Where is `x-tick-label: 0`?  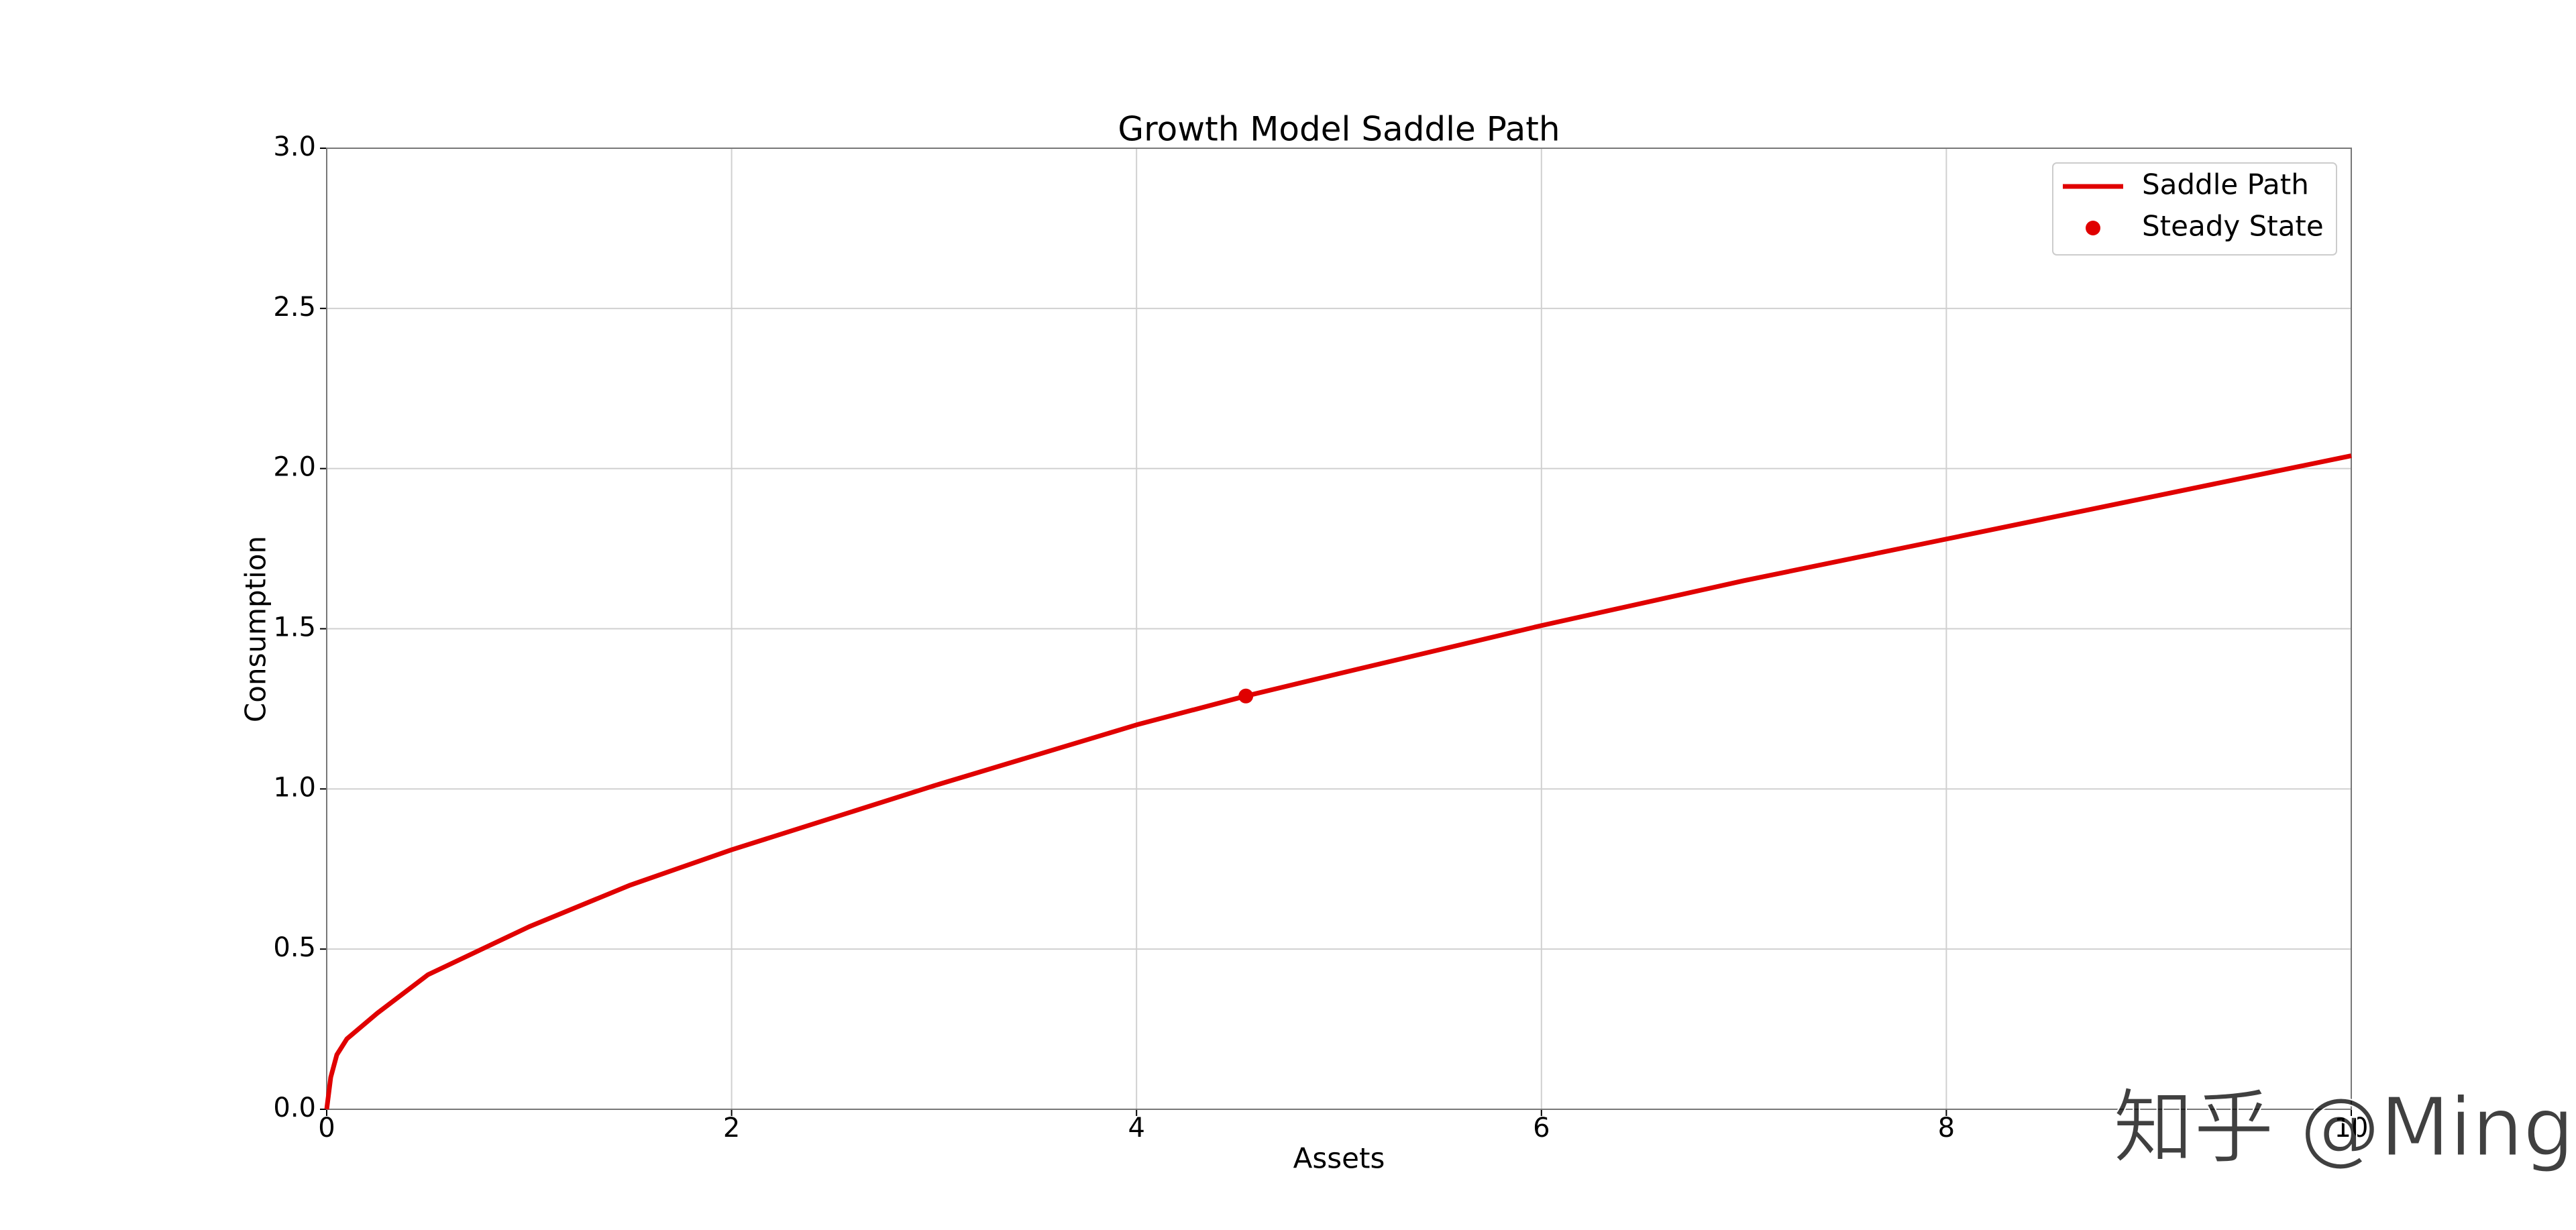
x-tick-label: 0 is located at coordinates (326, 1128).